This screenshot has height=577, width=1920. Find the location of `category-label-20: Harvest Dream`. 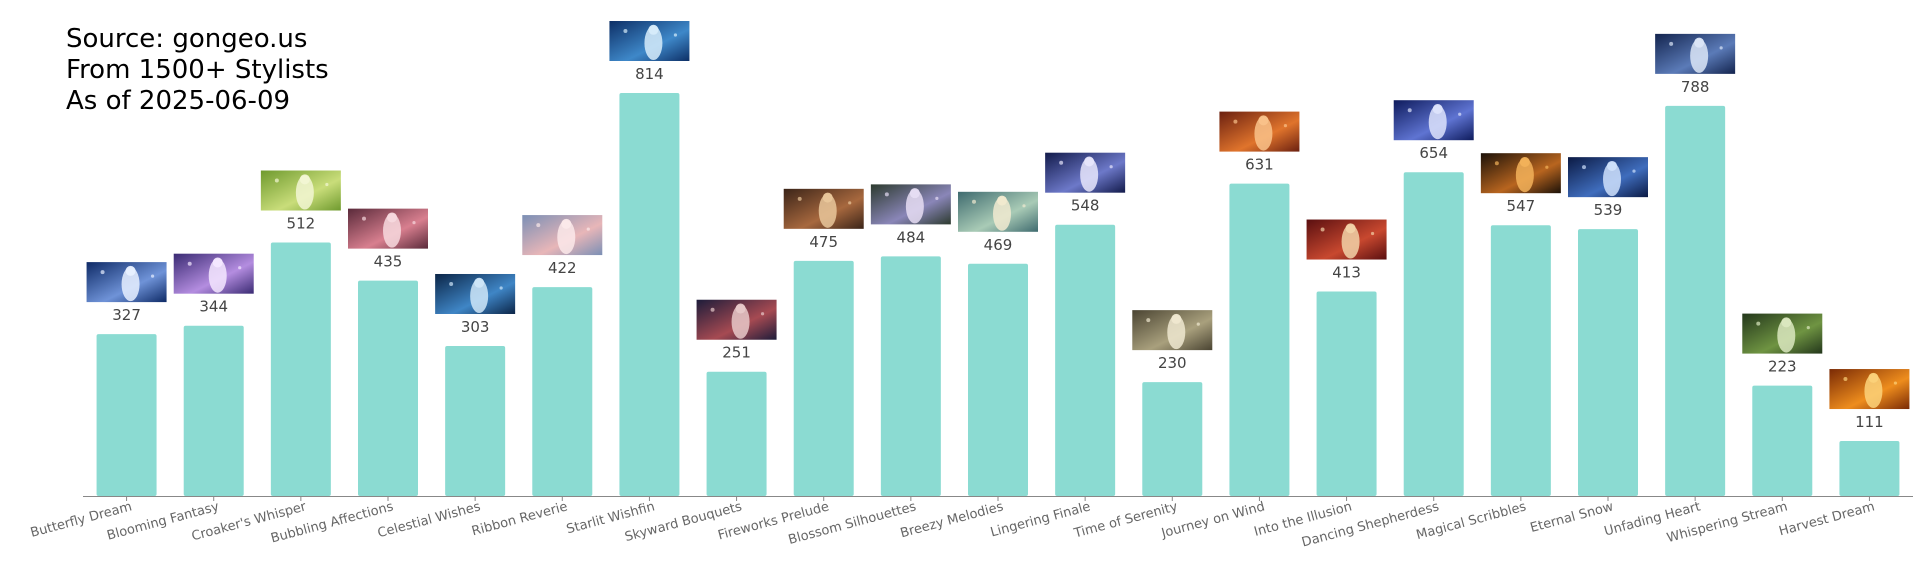

category-label-20: Harvest Dream is located at coordinates (1826, 519).